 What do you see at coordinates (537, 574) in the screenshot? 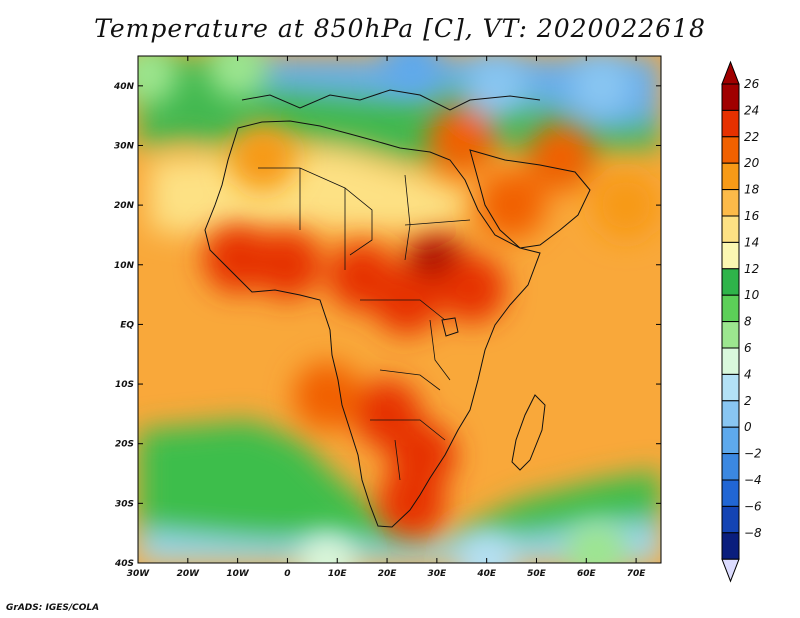
I see `lon-label-8: 50E` at bounding box center [537, 574].